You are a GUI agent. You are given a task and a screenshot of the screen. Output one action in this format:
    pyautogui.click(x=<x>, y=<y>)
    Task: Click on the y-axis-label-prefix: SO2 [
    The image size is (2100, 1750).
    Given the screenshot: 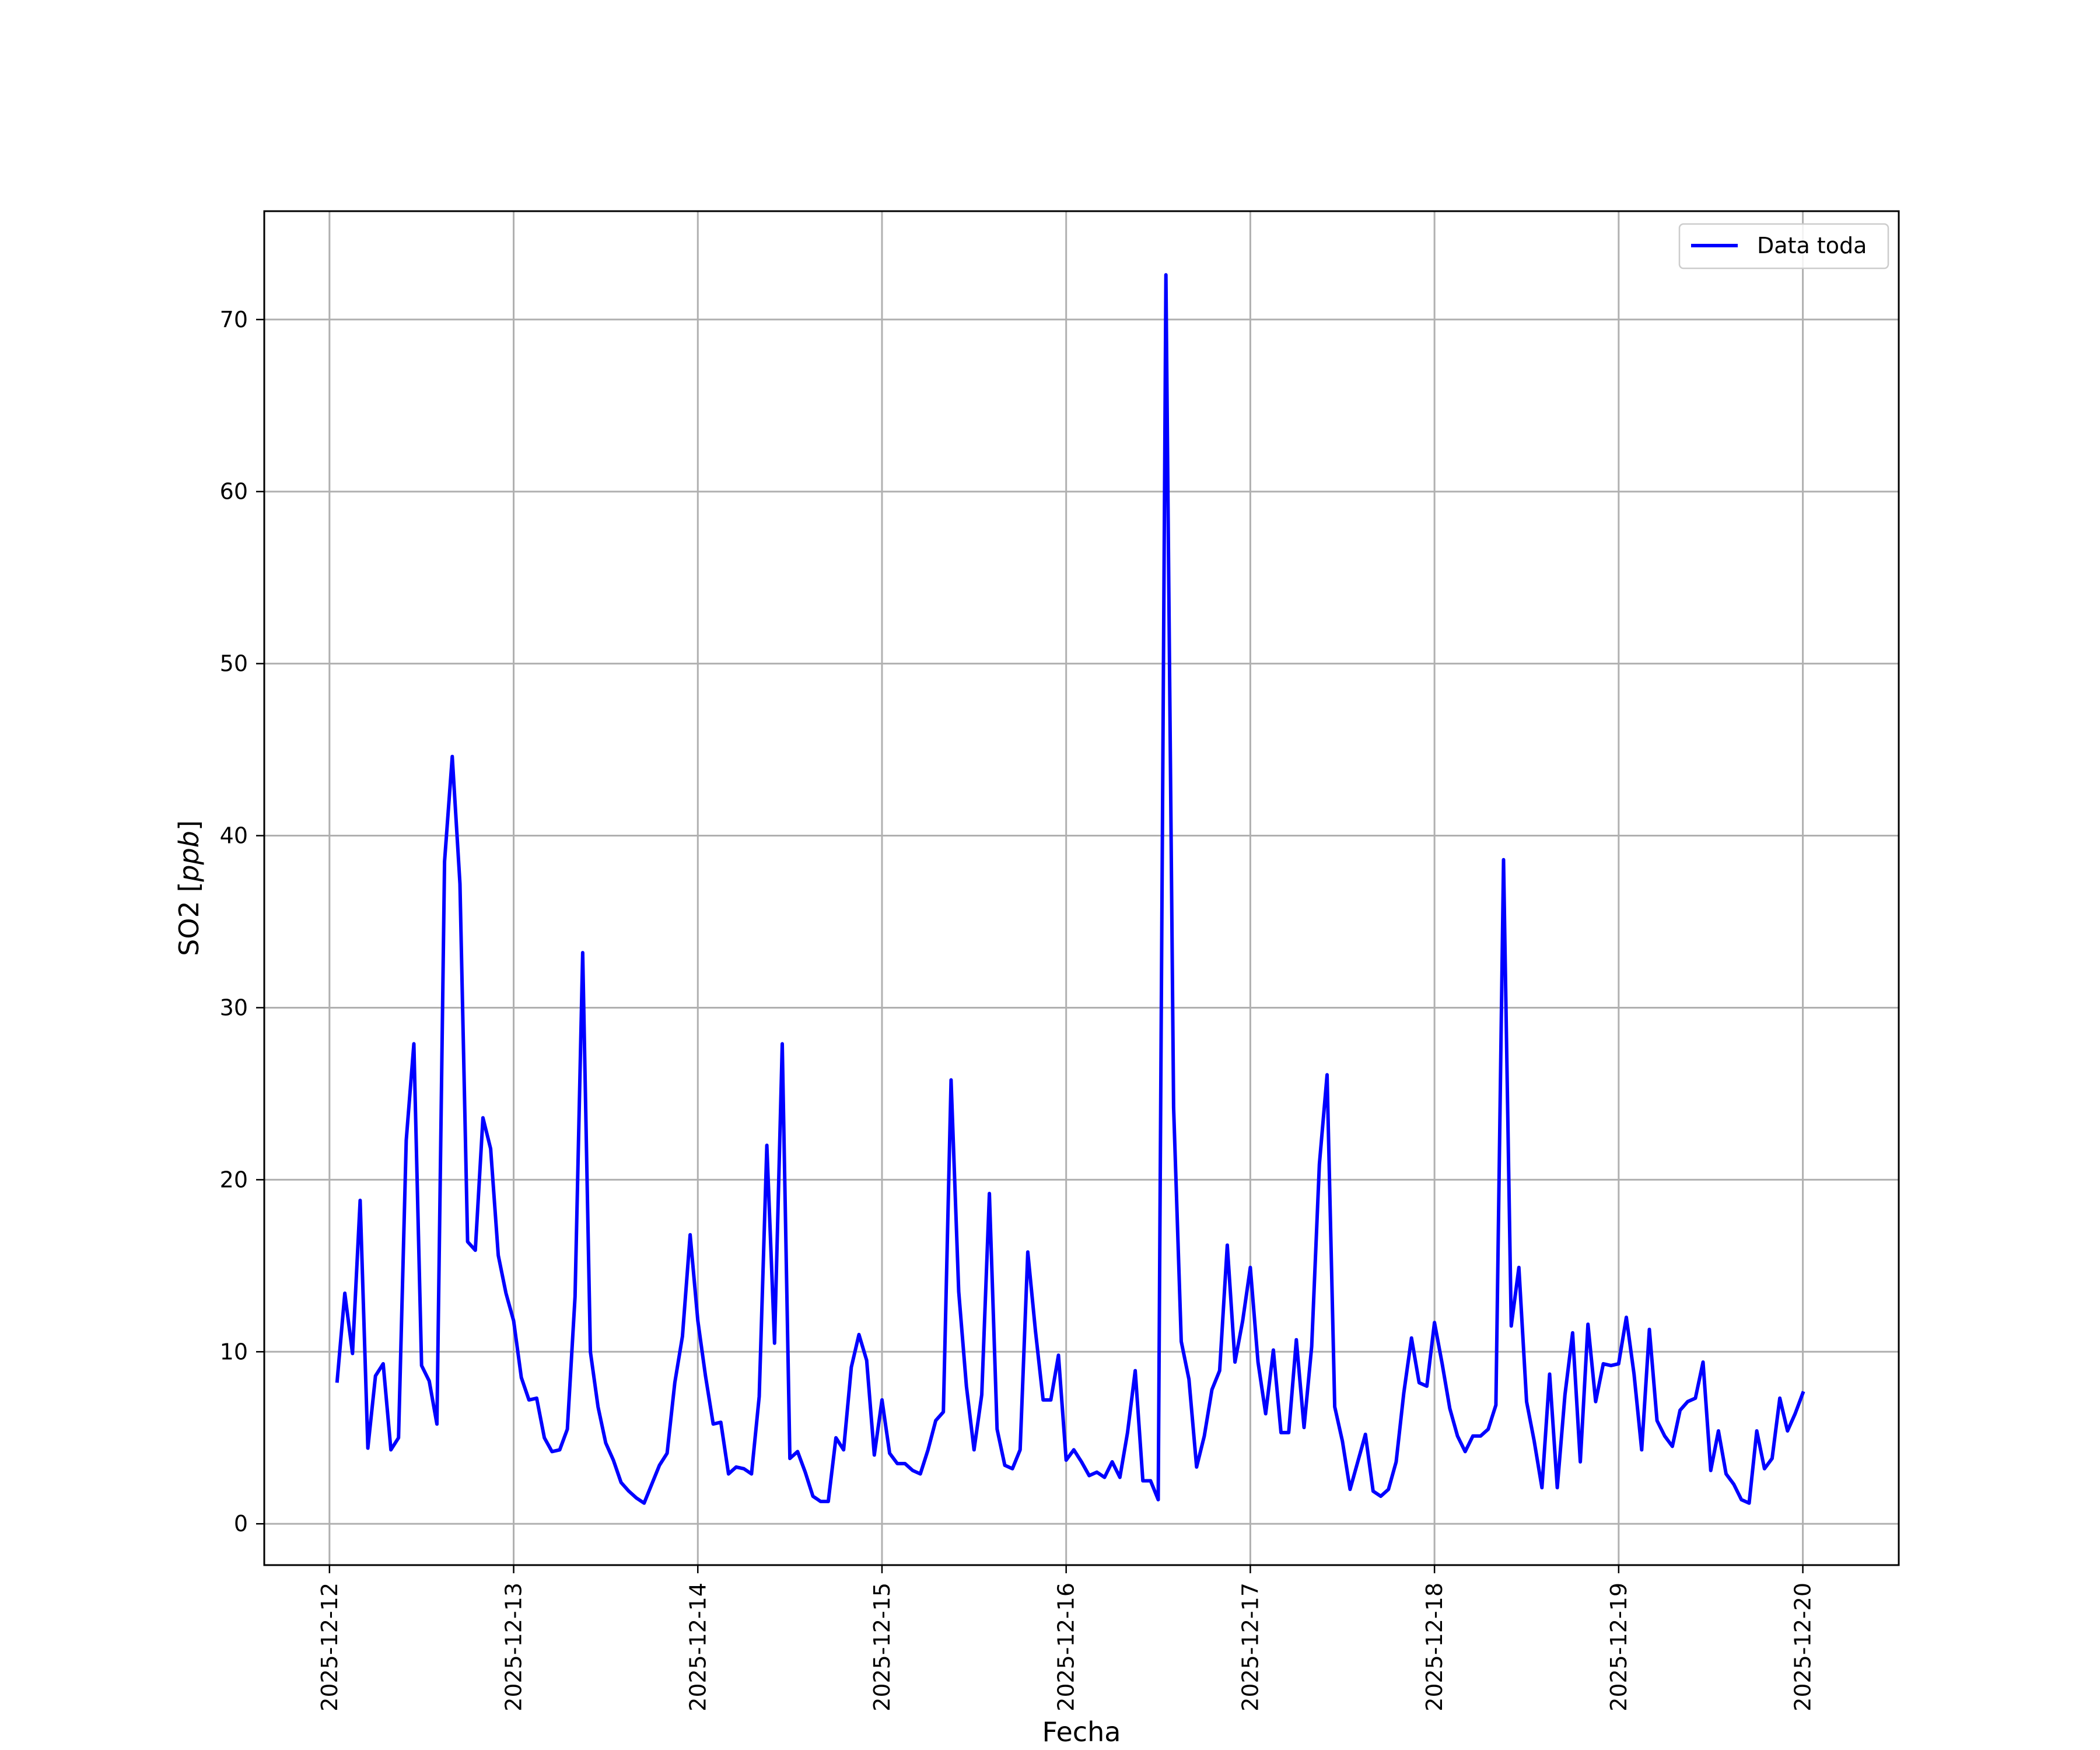 What is the action you would take?
    pyautogui.click(x=189, y=919)
    